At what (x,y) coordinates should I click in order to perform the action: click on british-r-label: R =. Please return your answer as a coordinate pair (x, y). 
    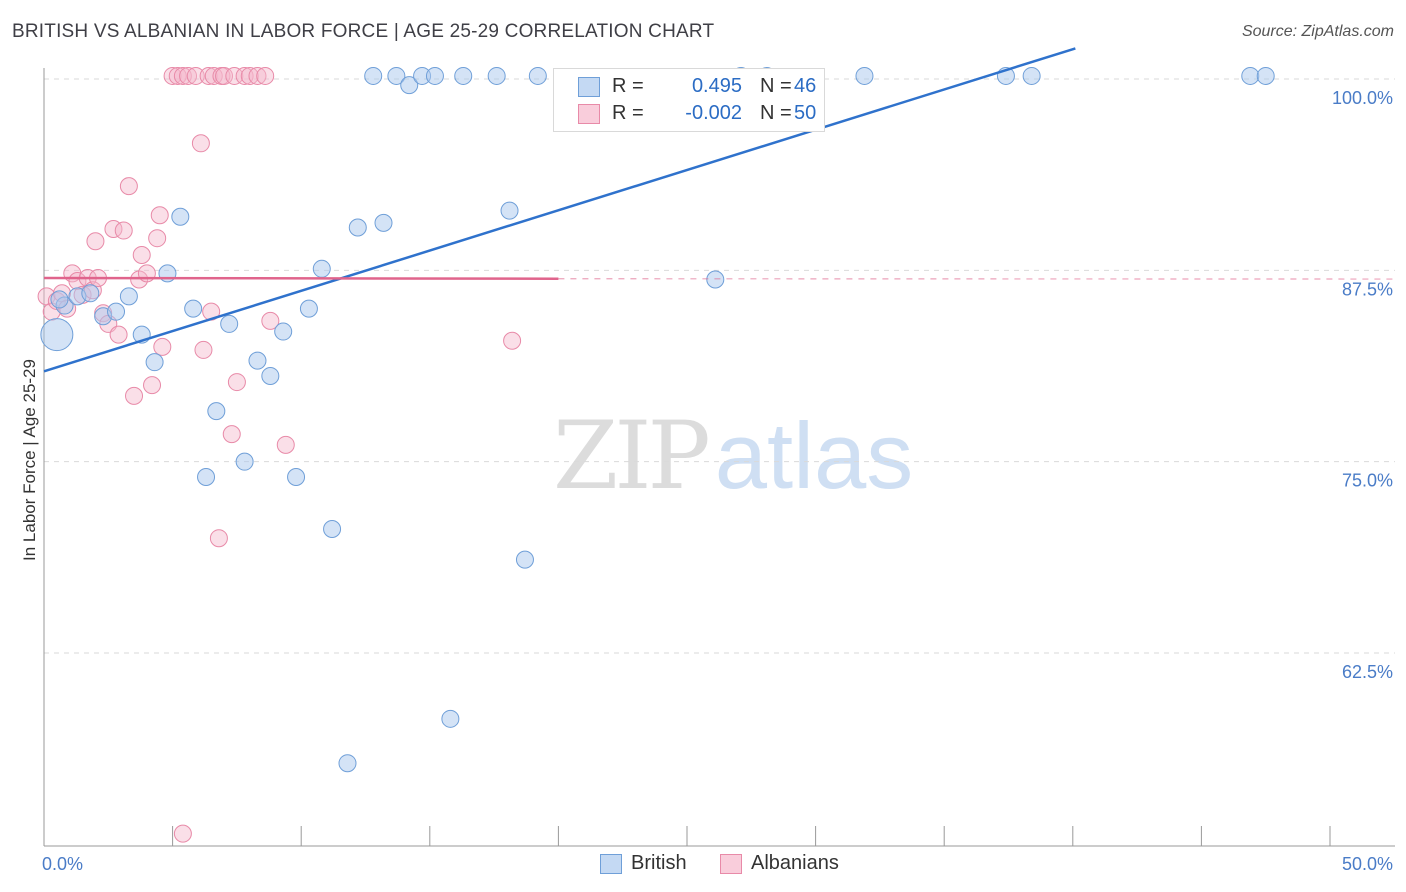
    Looking at the image, I should click on (628, 86).